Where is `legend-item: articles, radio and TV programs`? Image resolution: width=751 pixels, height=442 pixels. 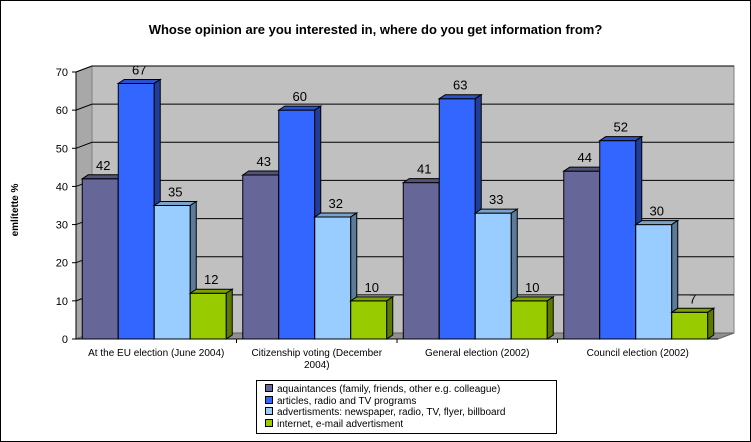 legend-item: articles, radio and TV programs is located at coordinates (341, 401).